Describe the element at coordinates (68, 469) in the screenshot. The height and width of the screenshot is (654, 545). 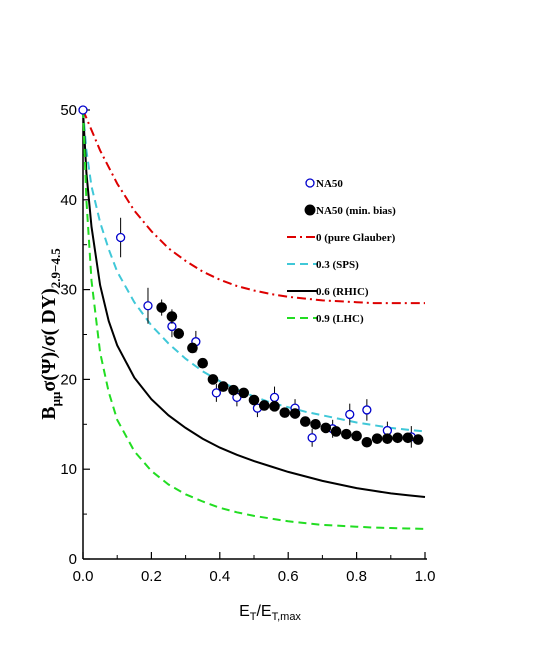
I see `y-tick-label: 10` at that location.